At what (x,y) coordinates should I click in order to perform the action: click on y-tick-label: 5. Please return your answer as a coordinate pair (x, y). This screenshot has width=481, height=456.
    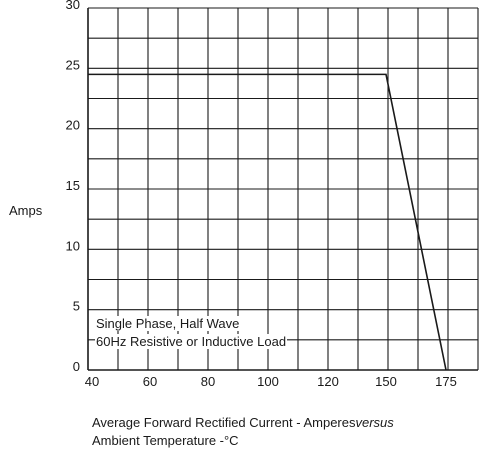
    Looking at the image, I should click on (76, 306).